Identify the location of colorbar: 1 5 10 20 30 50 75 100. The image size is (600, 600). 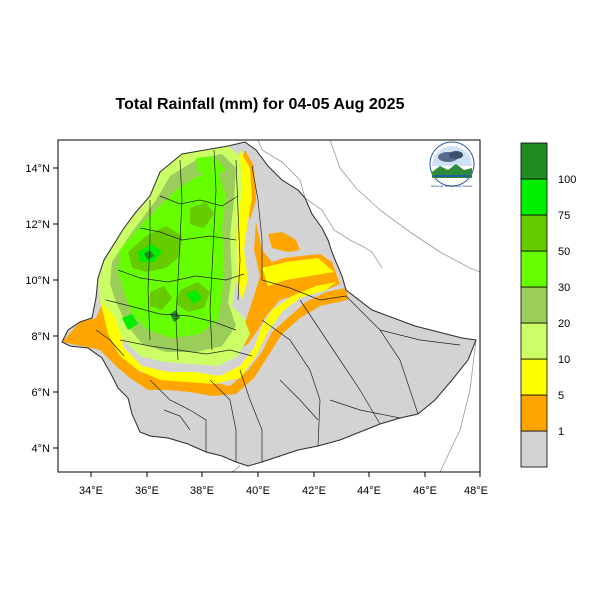
(548, 305).